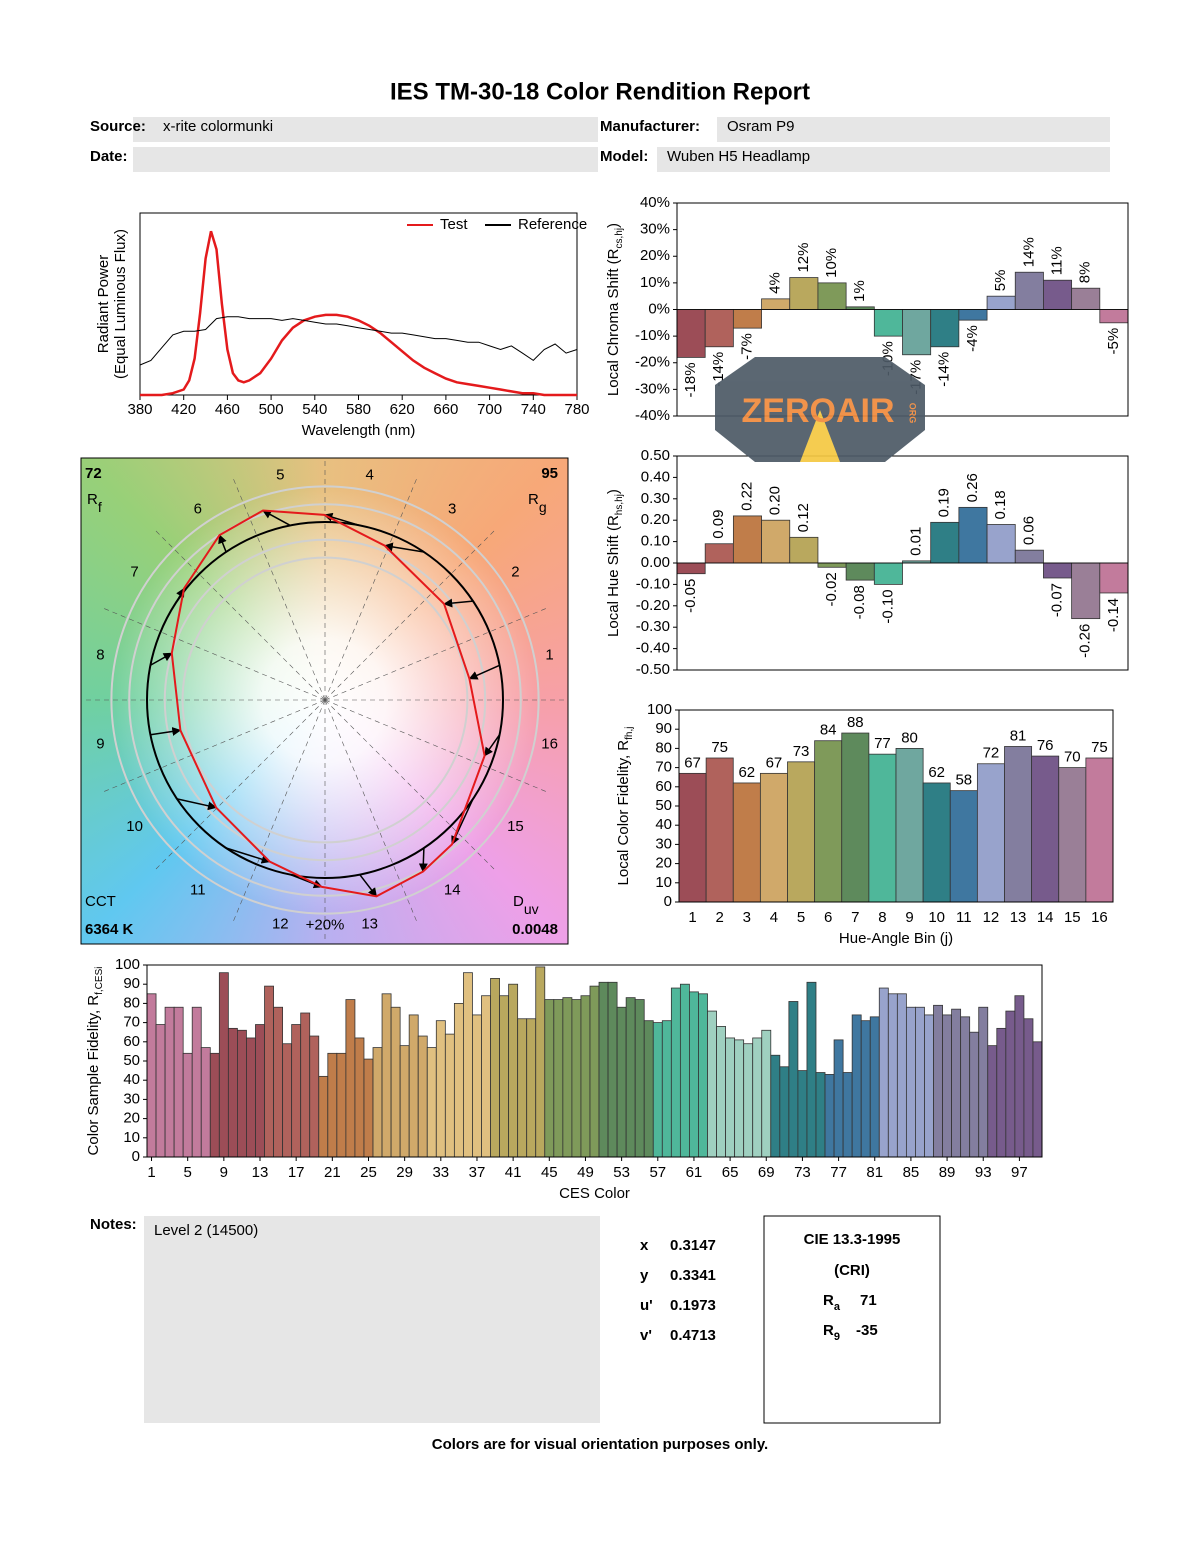 The height and width of the screenshot is (1550, 1200). Describe the element at coordinates (280, 474) in the screenshot. I see `bin-label: 5` at that location.